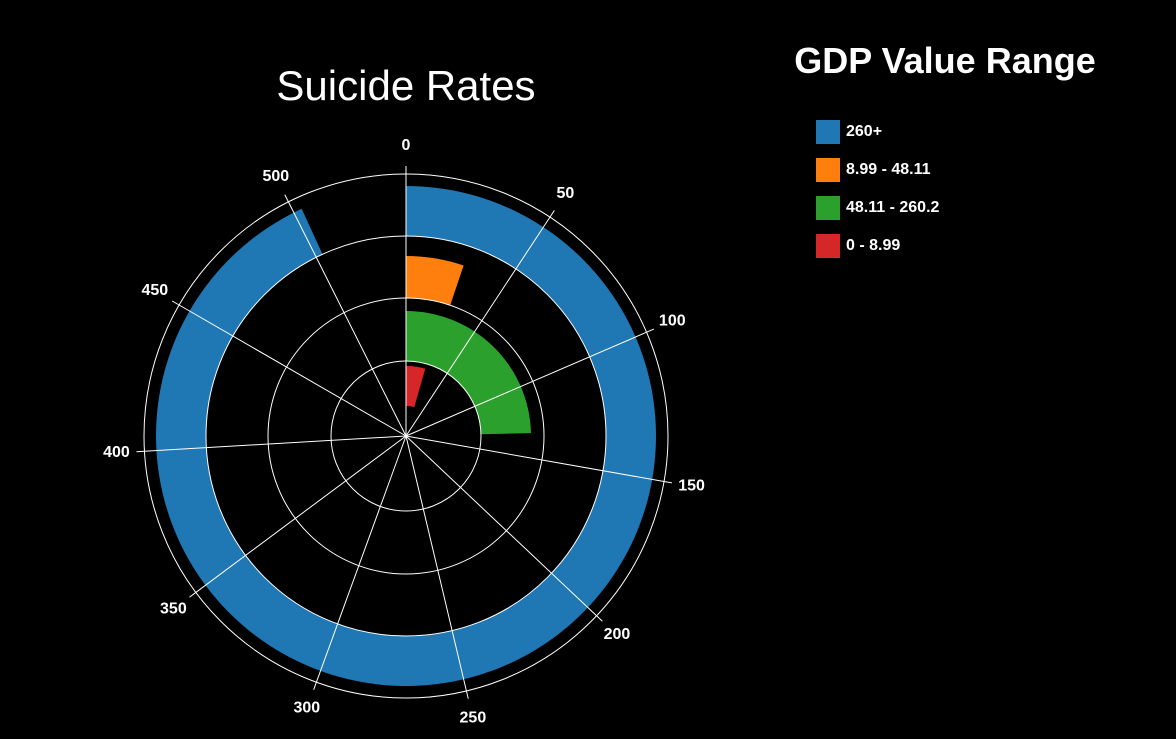 This screenshot has height=739, width=1176. I want to click on legend-item: 260+, so click(877, 132).